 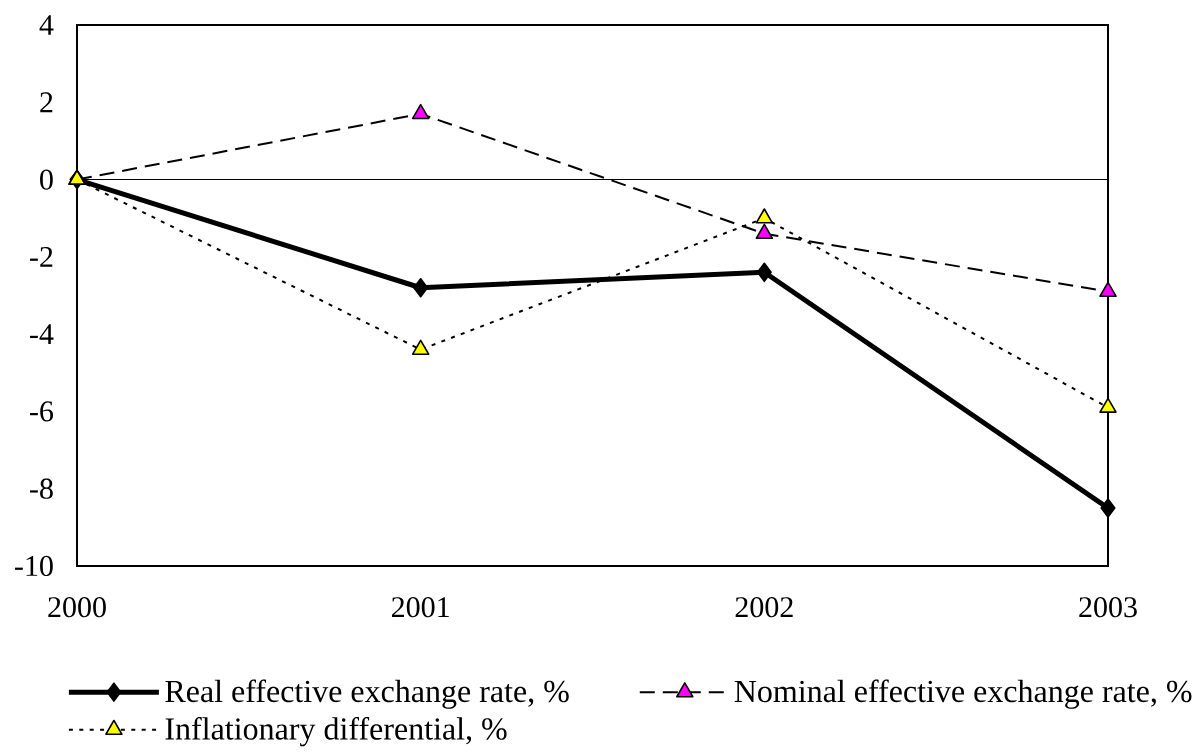 I want to click on legend-label: Inflationary differential, %, so click(x=336, y=731).